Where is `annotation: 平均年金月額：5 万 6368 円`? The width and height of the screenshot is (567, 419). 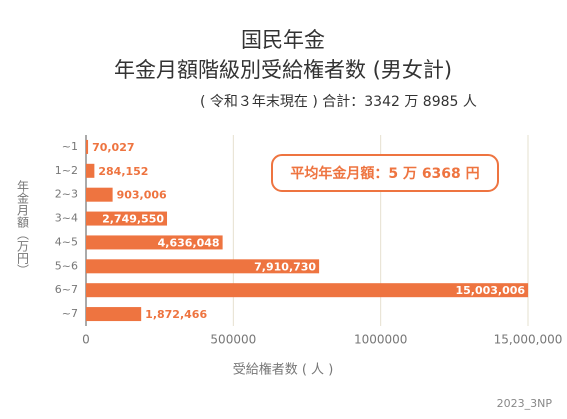 annotation: 平均年金月額：5 万 6368 円 is located at coordinates (384, 173).